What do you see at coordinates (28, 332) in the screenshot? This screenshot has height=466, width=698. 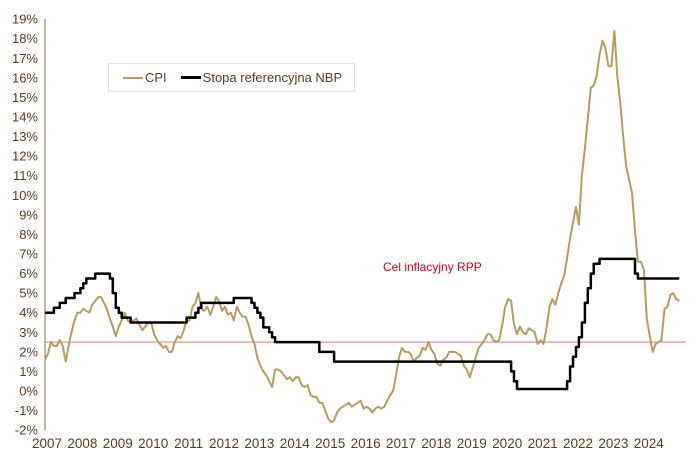 I see `y-tick-label: 3%` at bounding box center [28, 332].